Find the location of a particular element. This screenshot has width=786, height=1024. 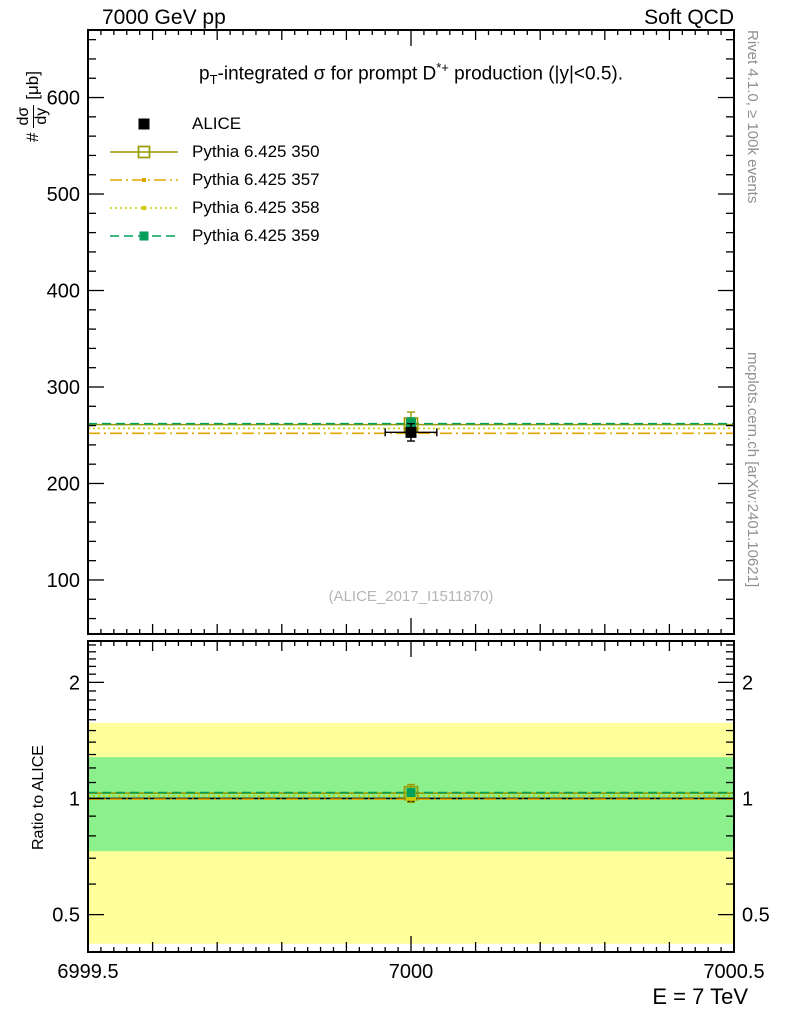

pythia-359-line-sample is located at coordinates (144, 235).